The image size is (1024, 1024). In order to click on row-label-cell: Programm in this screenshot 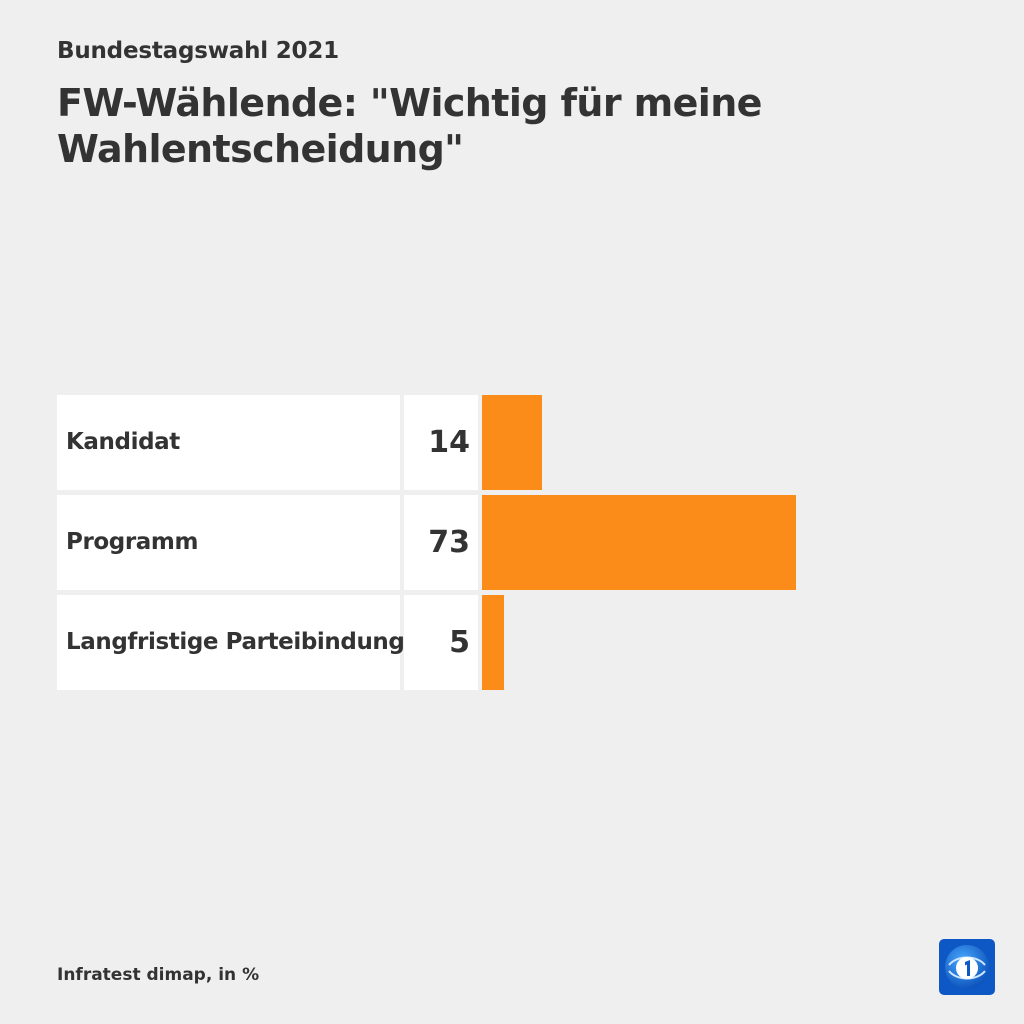, I will do `click(228, 542)`.